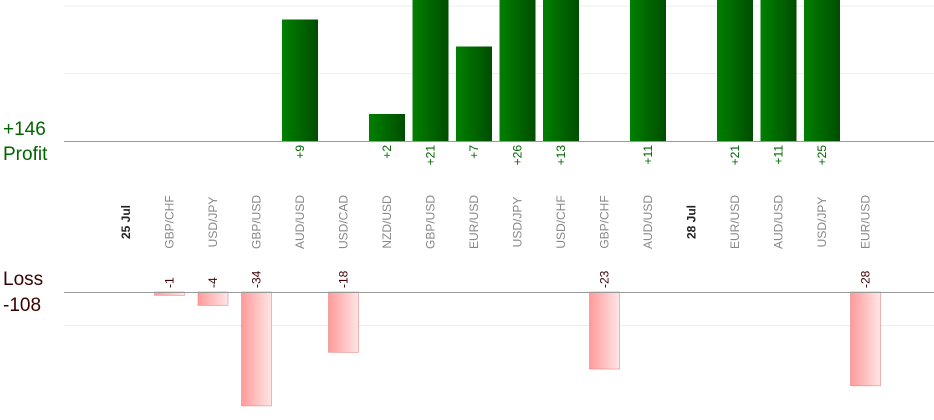  What do you see at coordinates (23, 279) in the screenshot?
I see `loss-label: Loss` at bounding box center [23, 279].